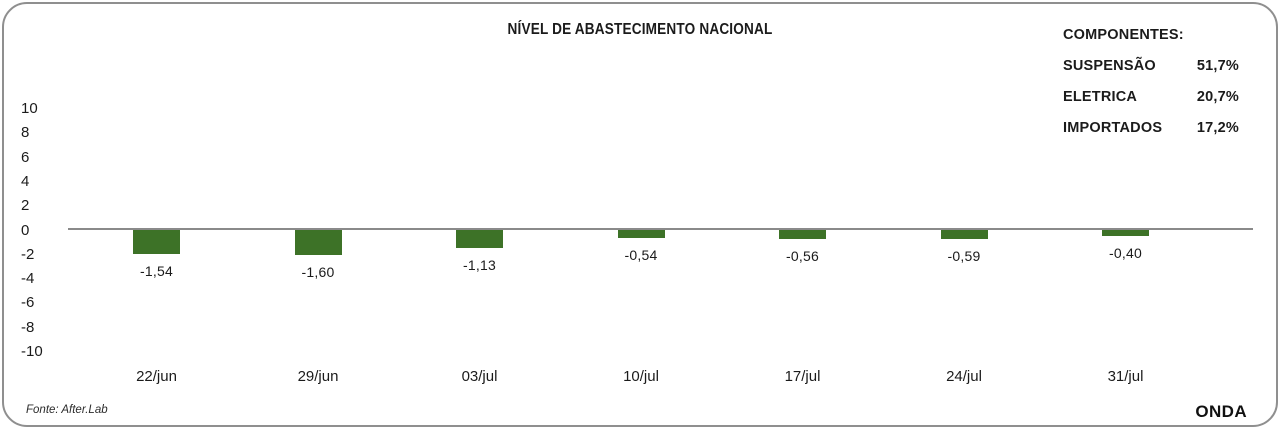  I want to click on y-tick-label: 10, so click(29, 108).